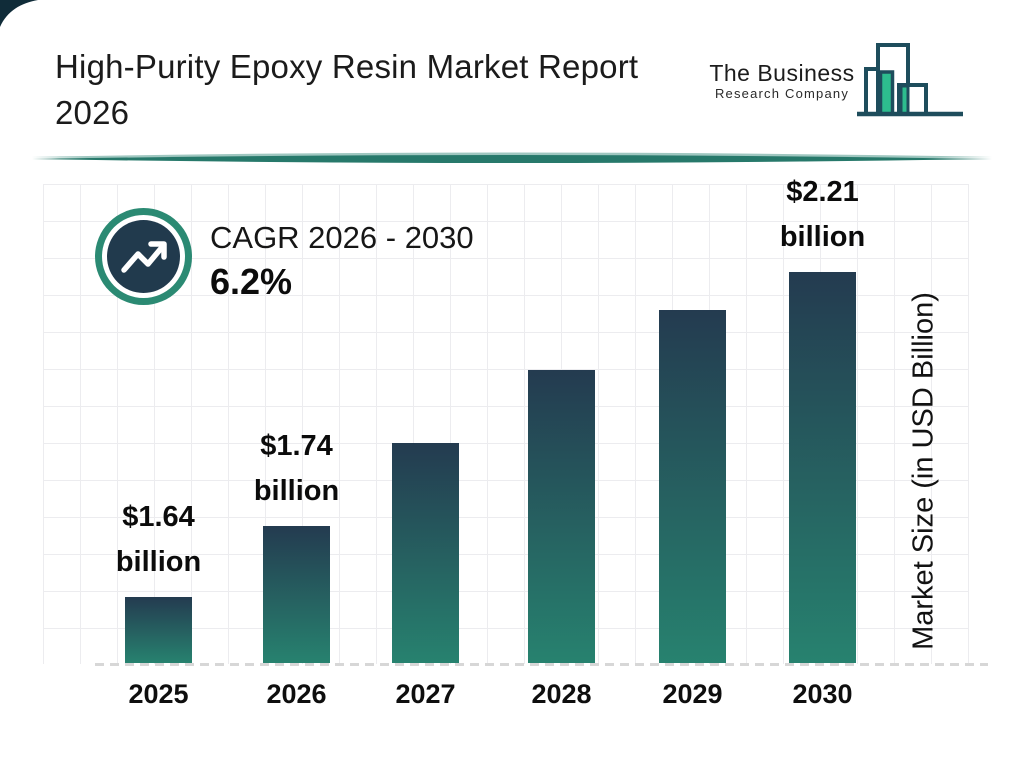 The image size is (1024, 768). I want to click on value-label-line: $2.21, so click(822, 192).